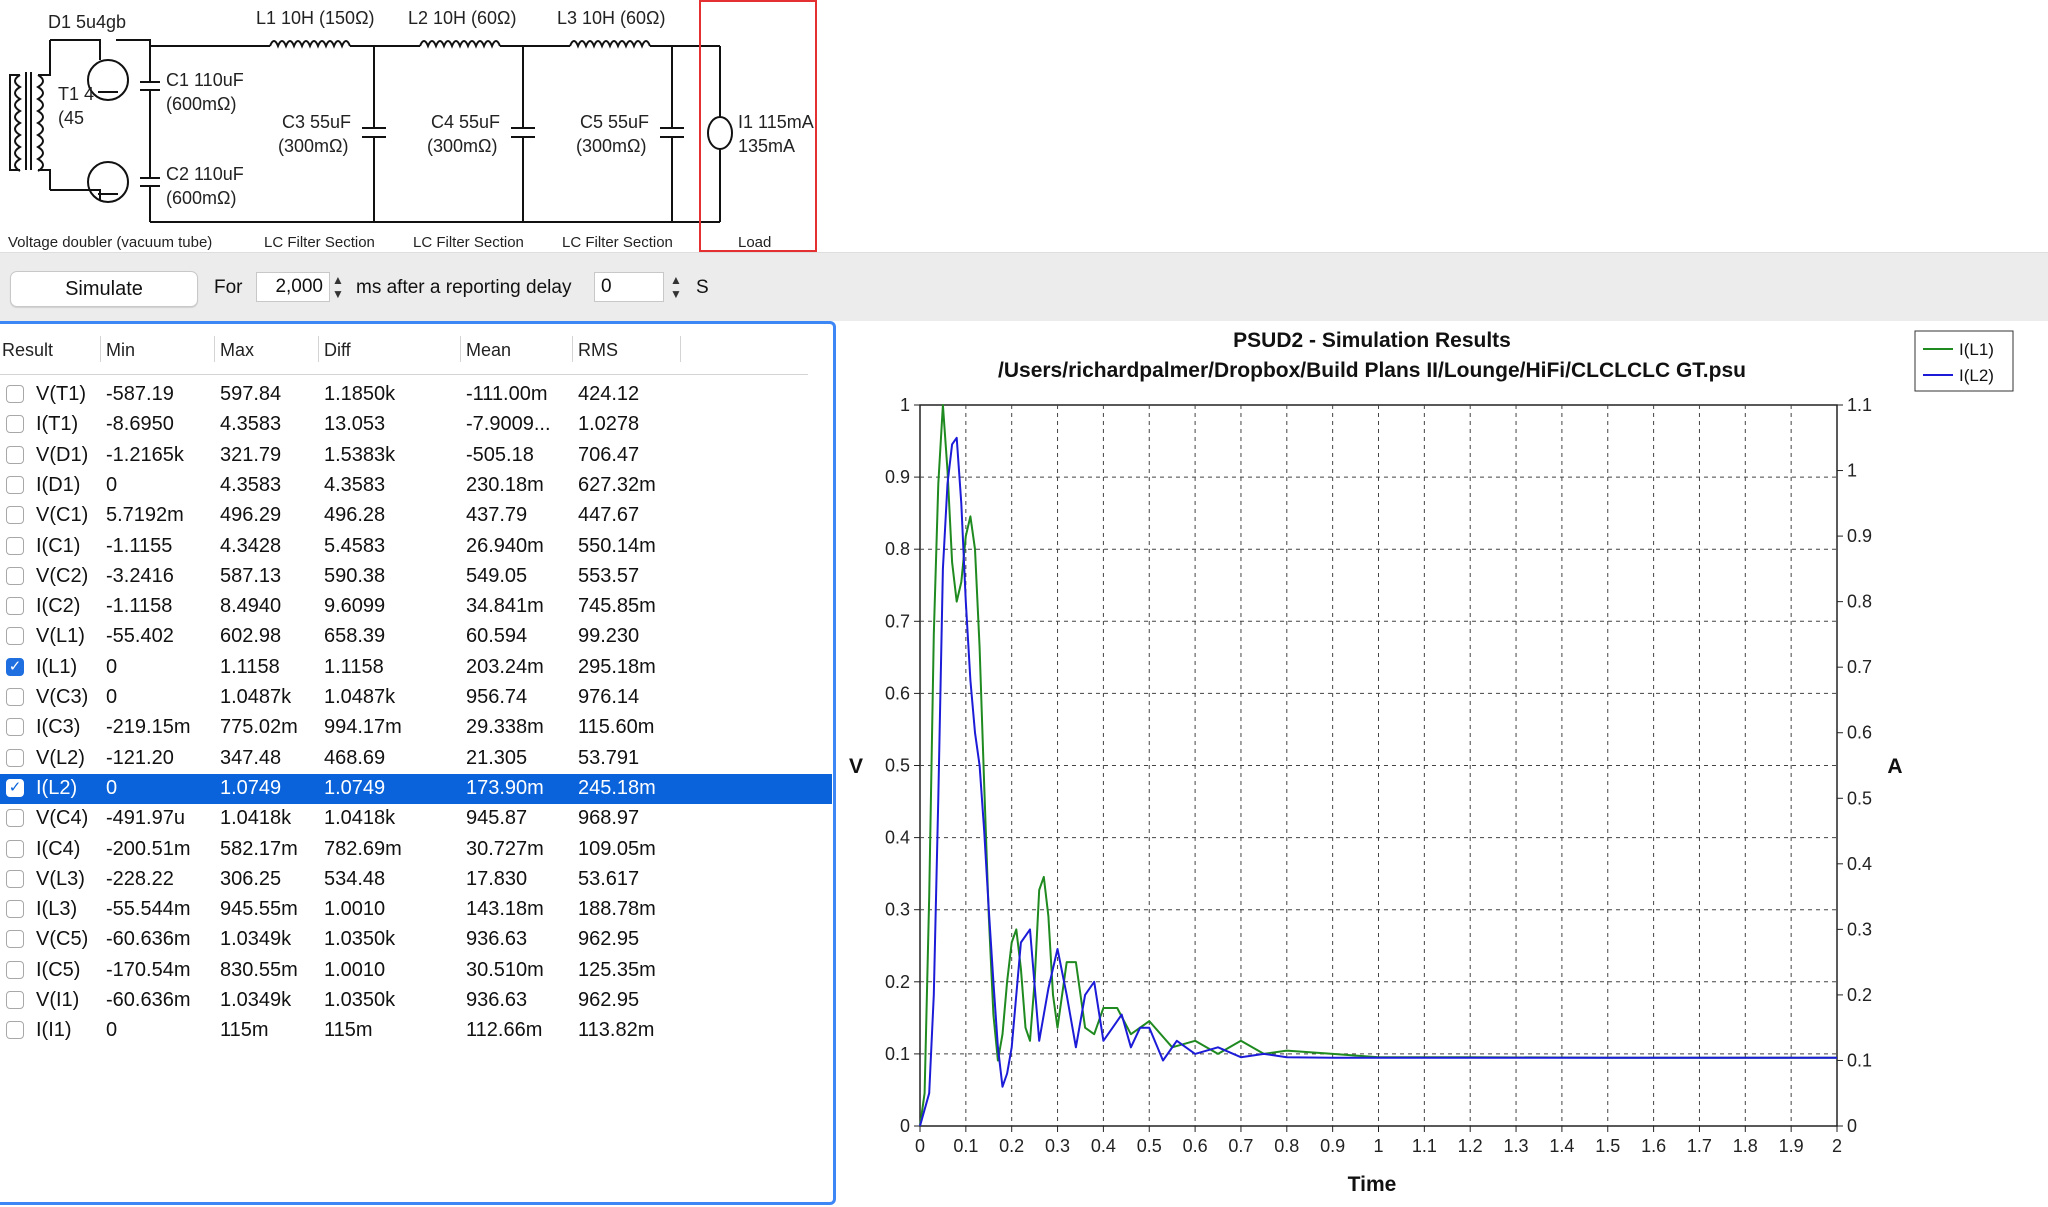  What do you see at coordinates (1516, 1146) in the screenshot?
I see `x-tick-label: 1.3` at bounding box center [1516, 1146].